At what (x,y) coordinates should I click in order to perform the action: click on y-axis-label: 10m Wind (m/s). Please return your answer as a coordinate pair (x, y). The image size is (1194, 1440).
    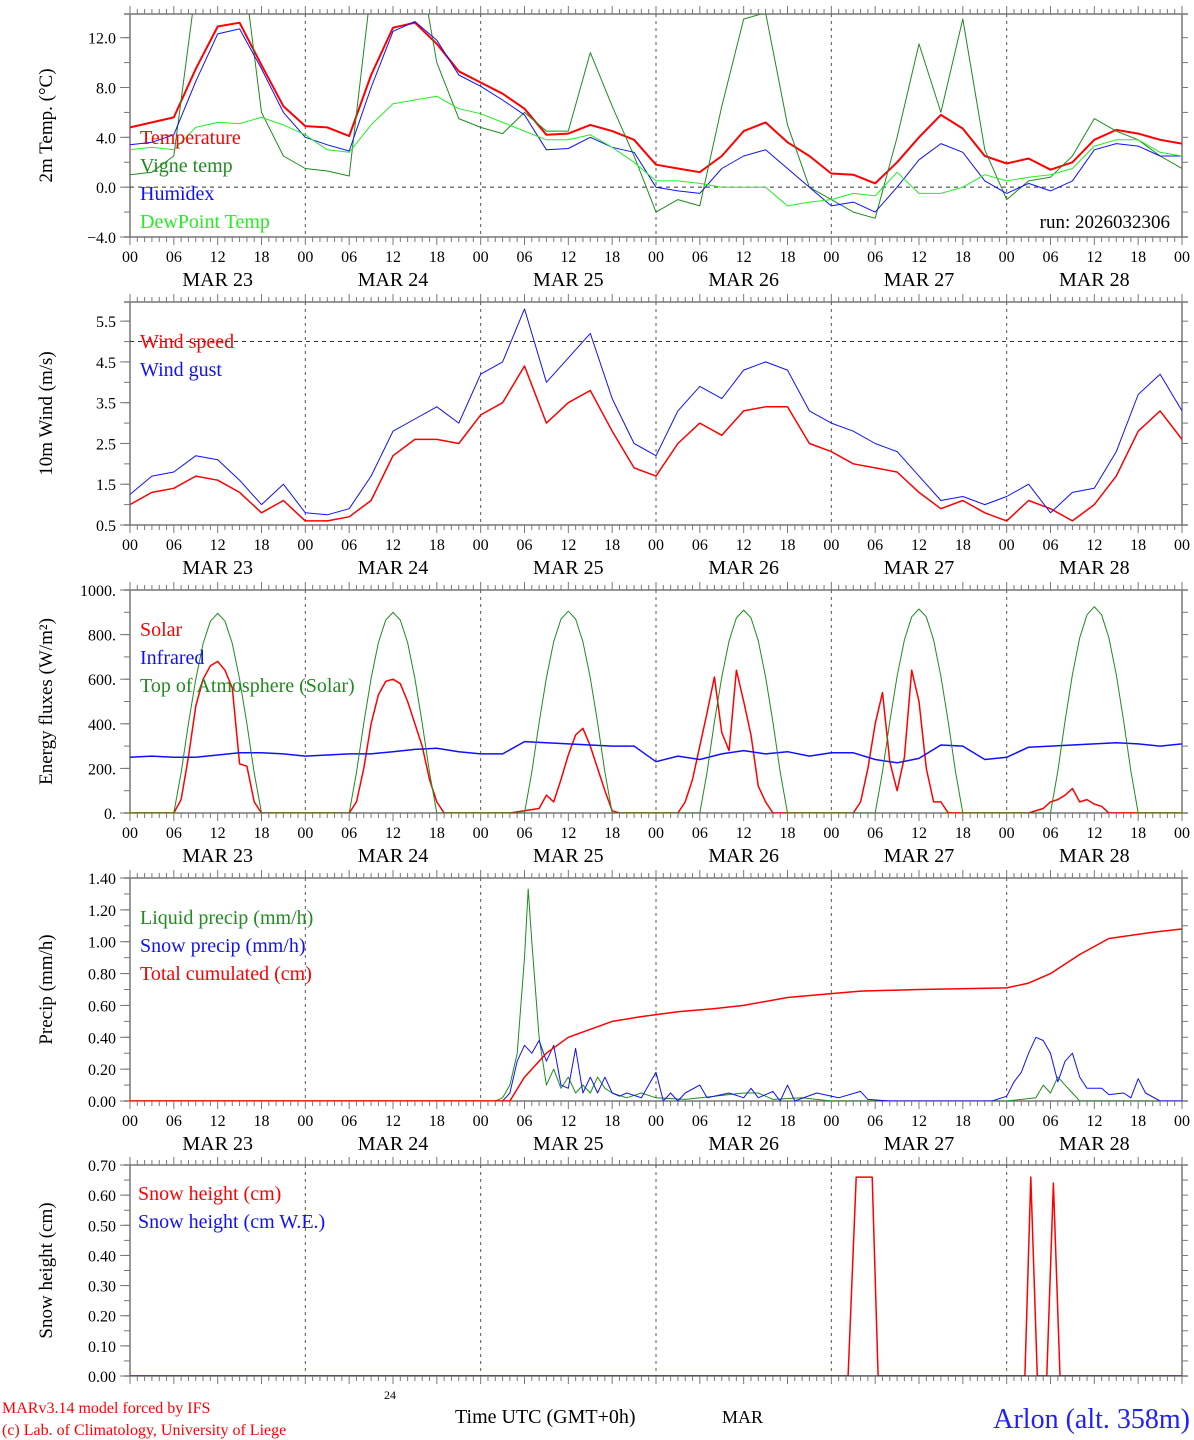
    Looking at the image, I should click on (46, 413).